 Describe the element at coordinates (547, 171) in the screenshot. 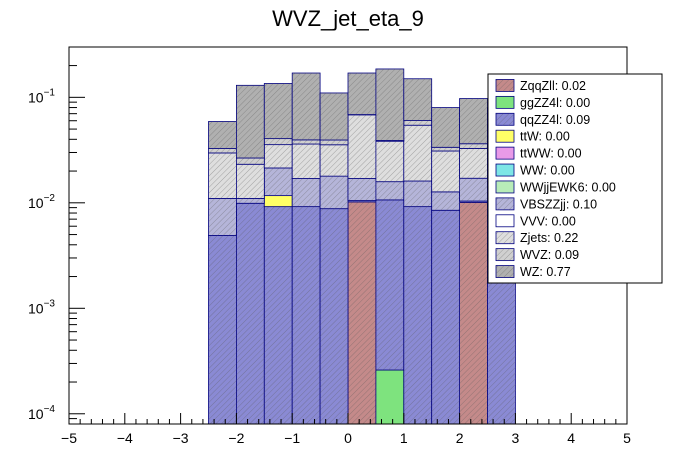

I see `legend-label: WW: 0.00` at that location.